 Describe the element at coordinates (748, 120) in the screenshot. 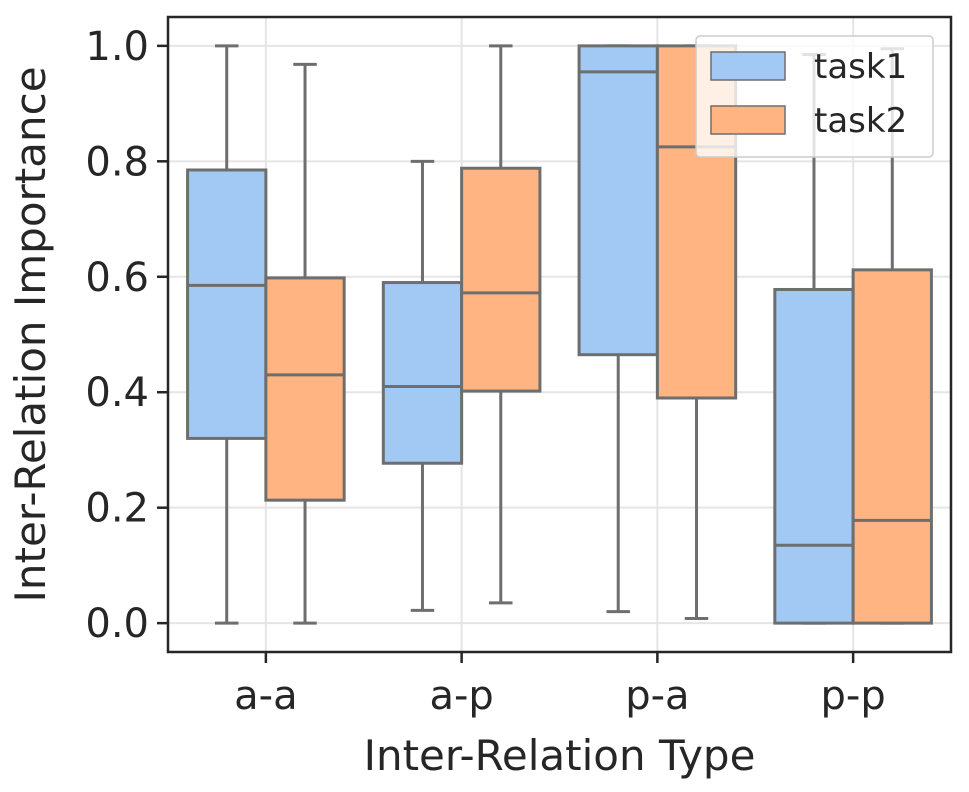

I see `legend-swatch-task2` at that location.